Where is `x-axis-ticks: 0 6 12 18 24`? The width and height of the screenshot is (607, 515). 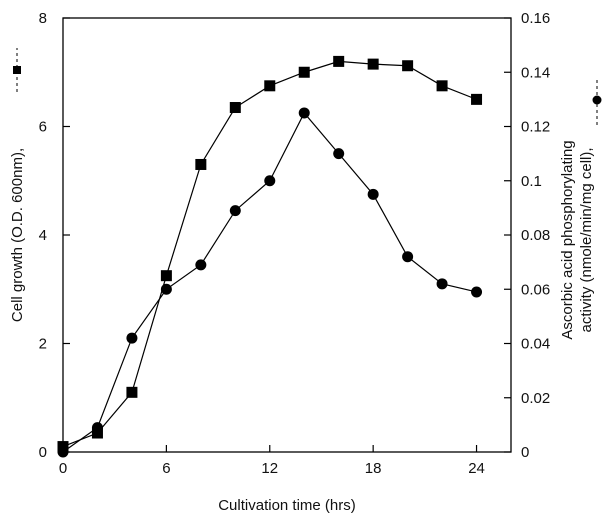
x-axis-ticks: 0 6 12 18 24 is located at coordinates (272, 461).